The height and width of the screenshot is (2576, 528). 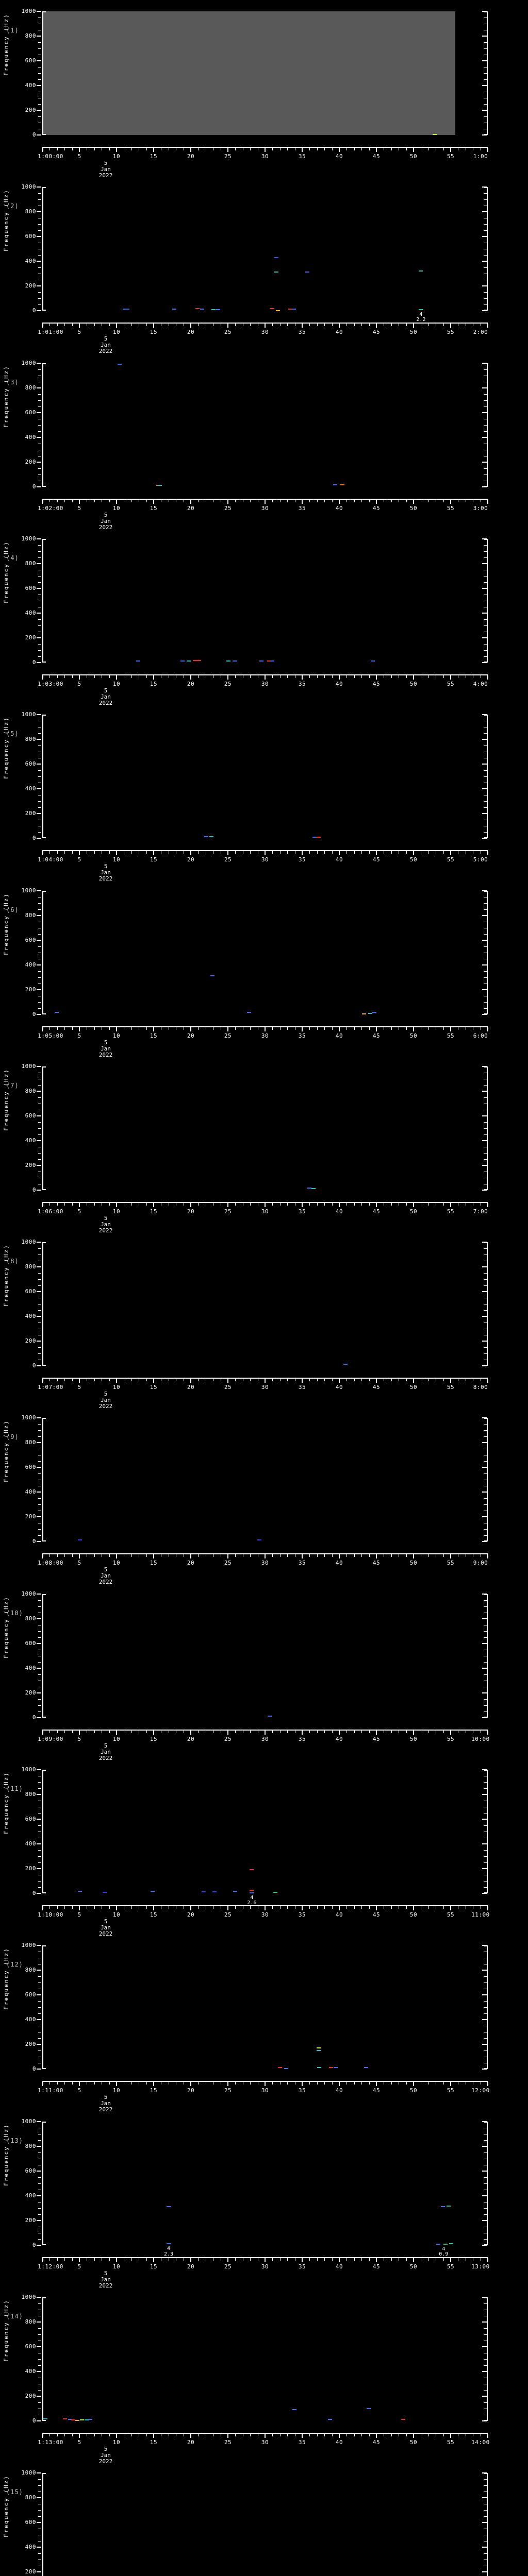 I want to click on x-axis-line, so click(x=265, y=2081).